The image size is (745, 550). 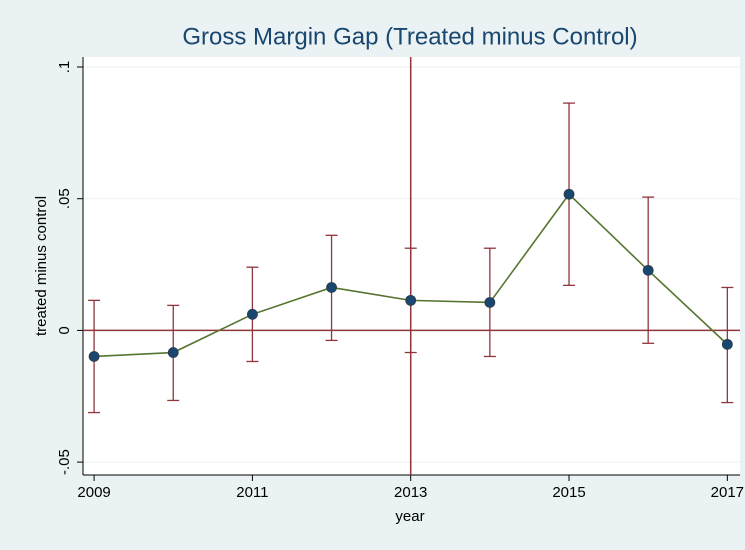 What do you see at coordinates (727, 492) in the screenshot?
I see `x-tick-label: 2017` at bounding box center [727, 492].